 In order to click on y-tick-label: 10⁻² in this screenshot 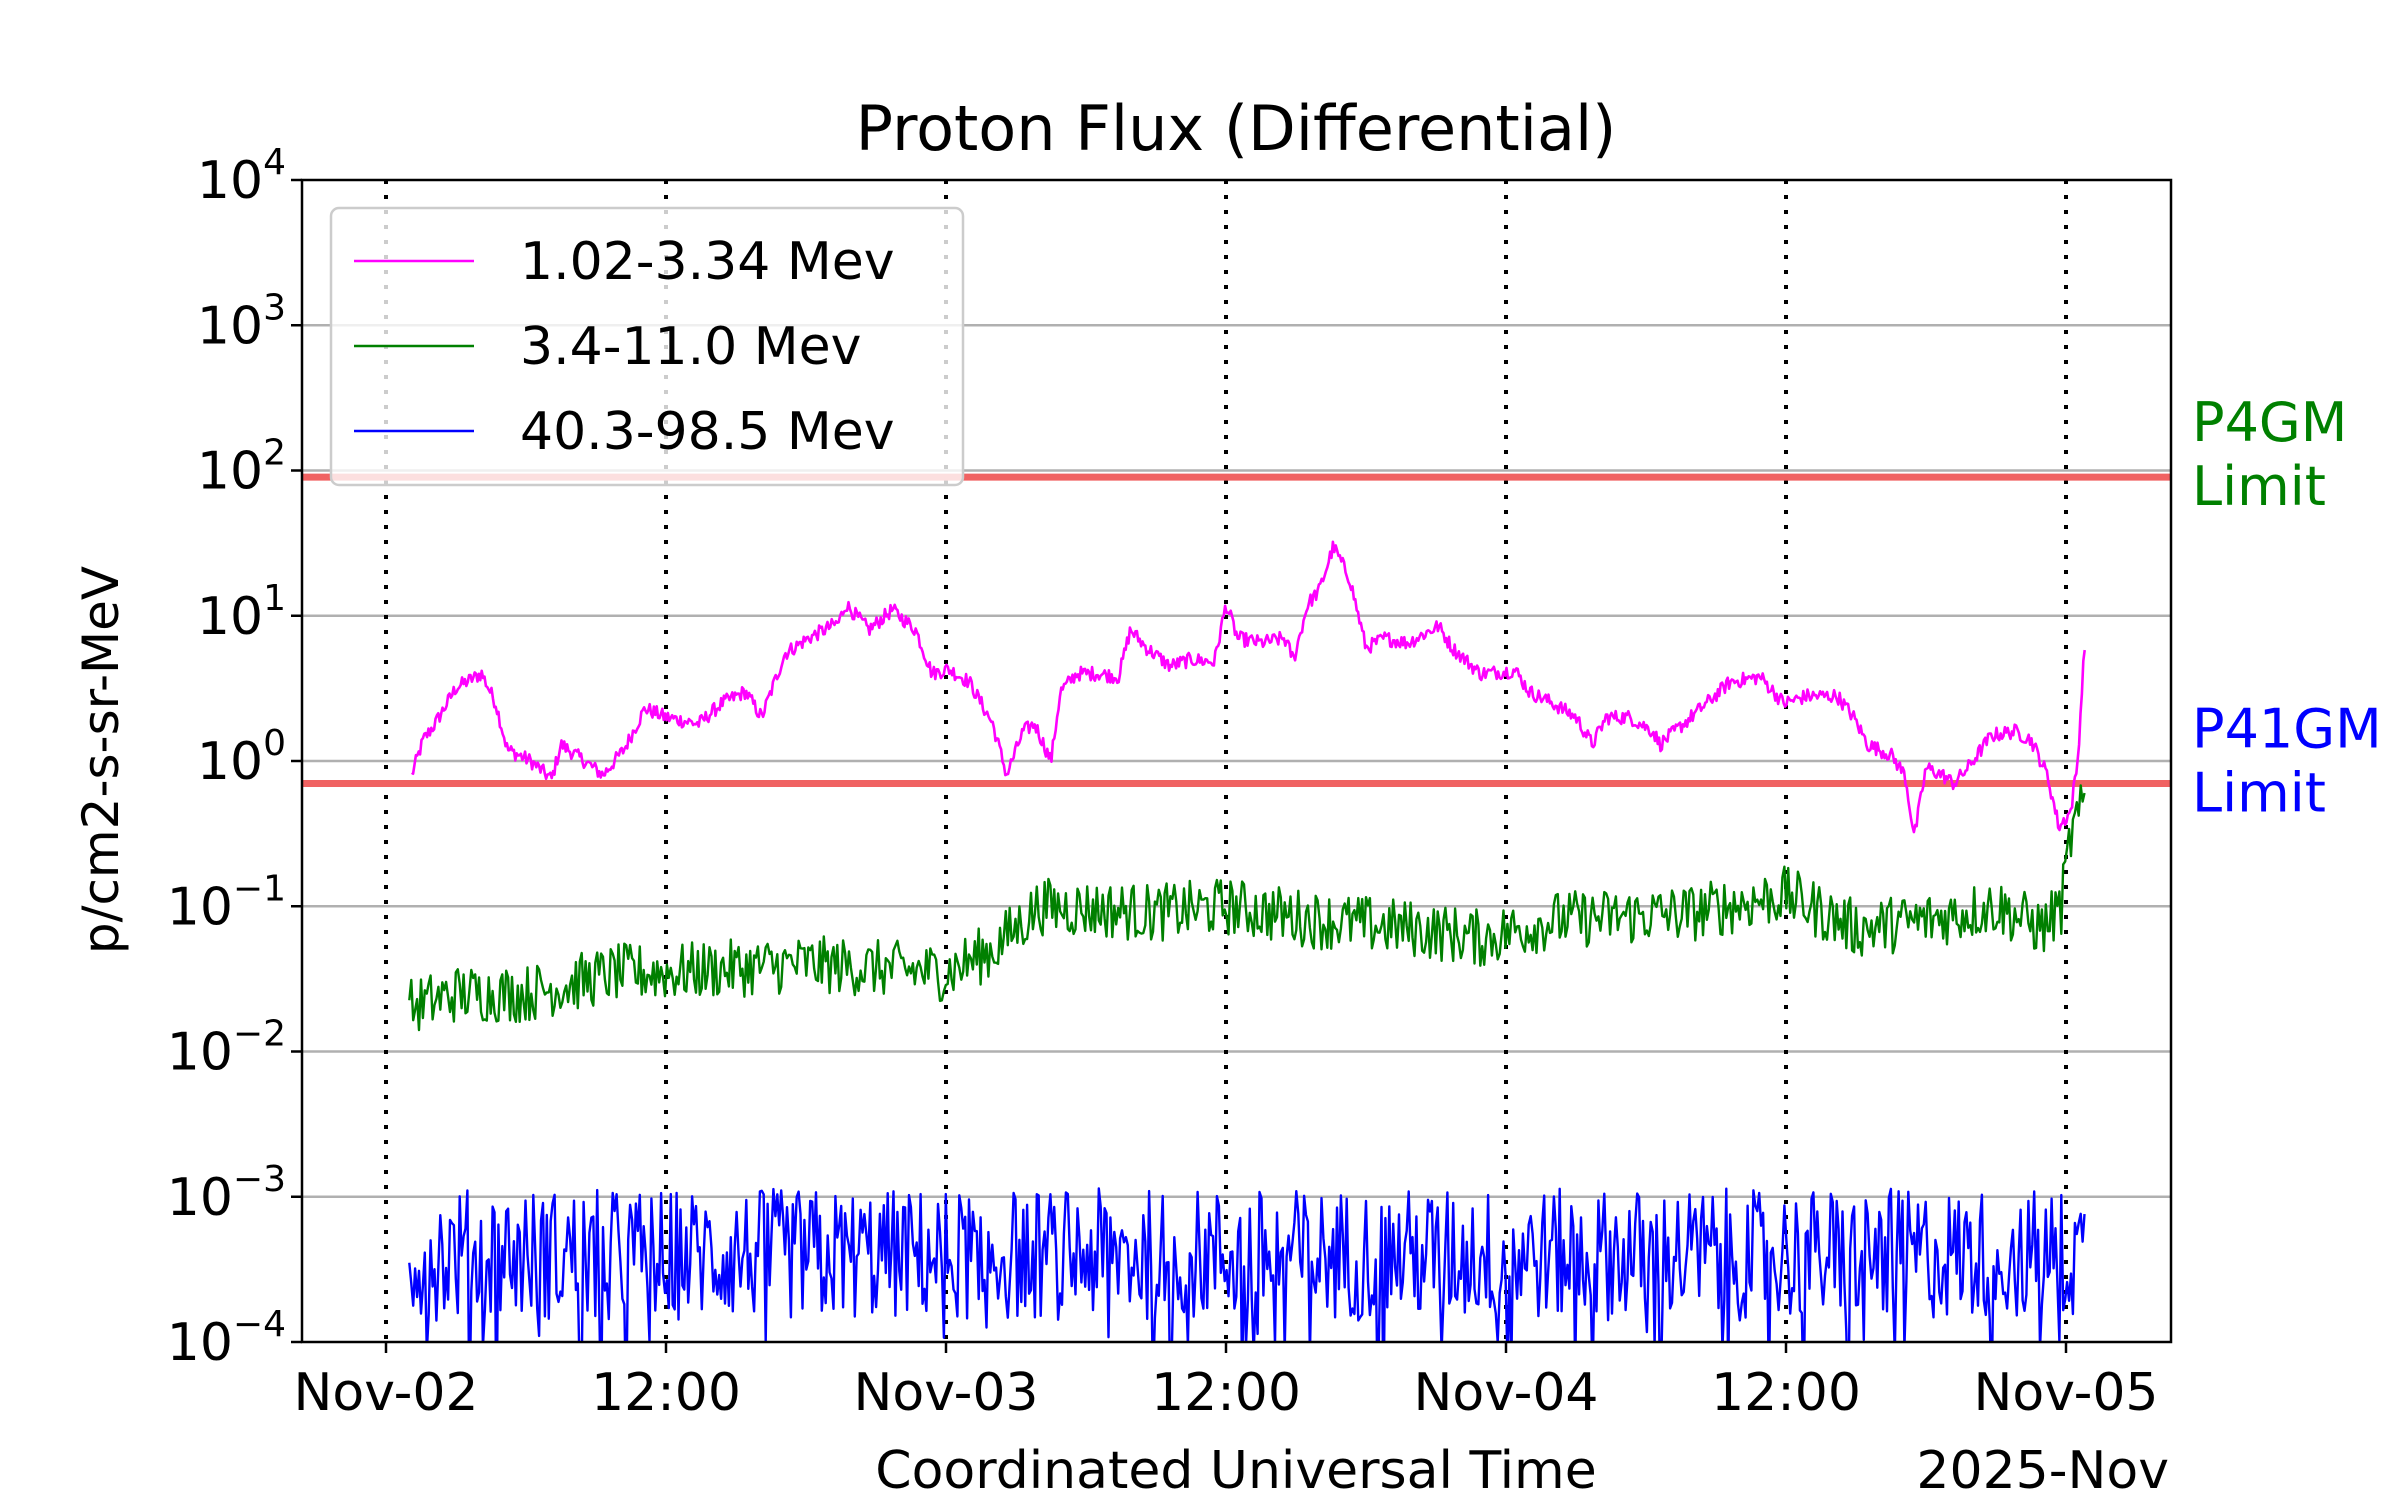, I will do `click(226, 1048)`.